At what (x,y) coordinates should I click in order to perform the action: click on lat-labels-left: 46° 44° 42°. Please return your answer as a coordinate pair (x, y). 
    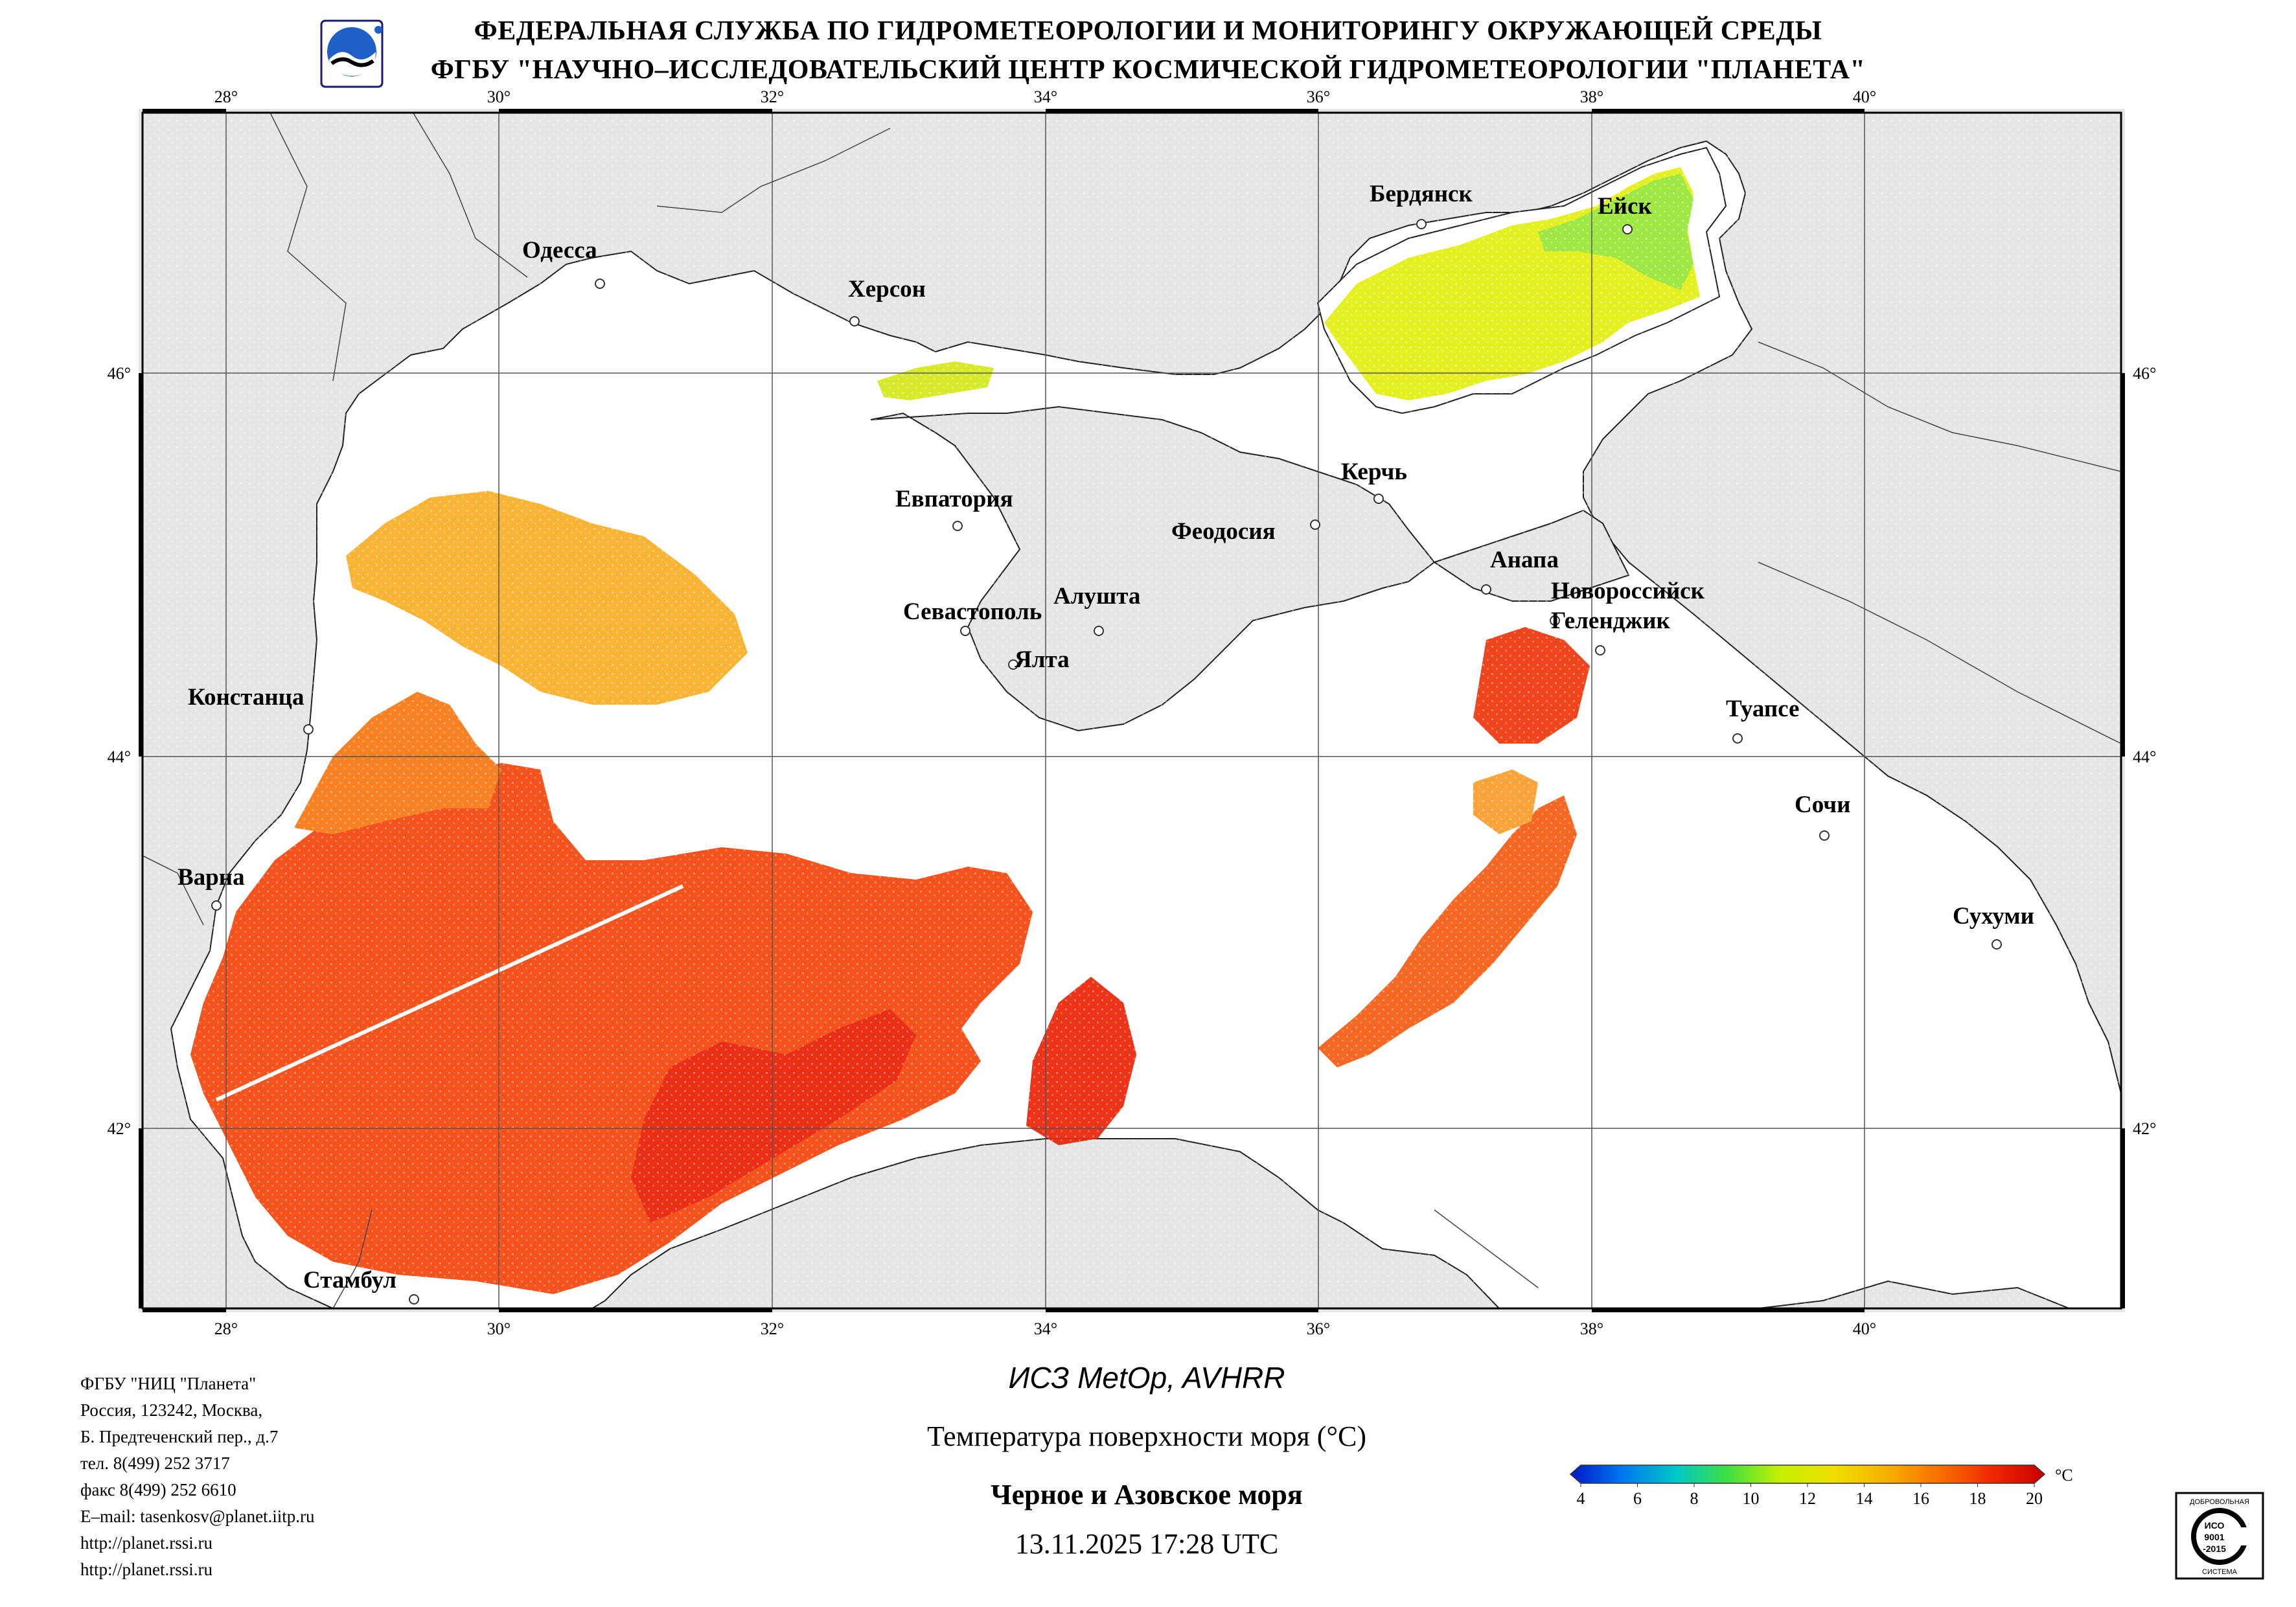
    Looking at the image, I should click on (119, 751).